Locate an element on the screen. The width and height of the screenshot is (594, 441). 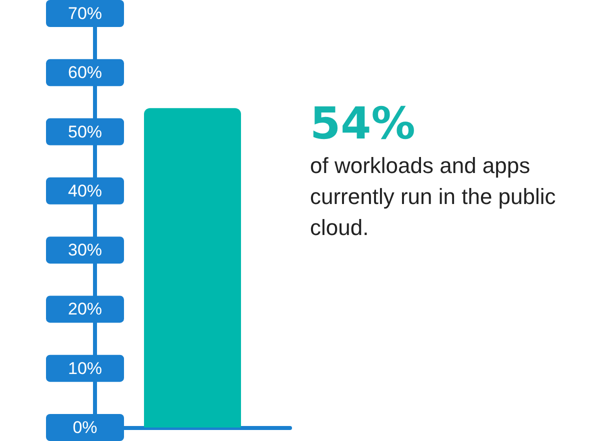
y-tick-label: 50% is located at coordinates (85, 132).